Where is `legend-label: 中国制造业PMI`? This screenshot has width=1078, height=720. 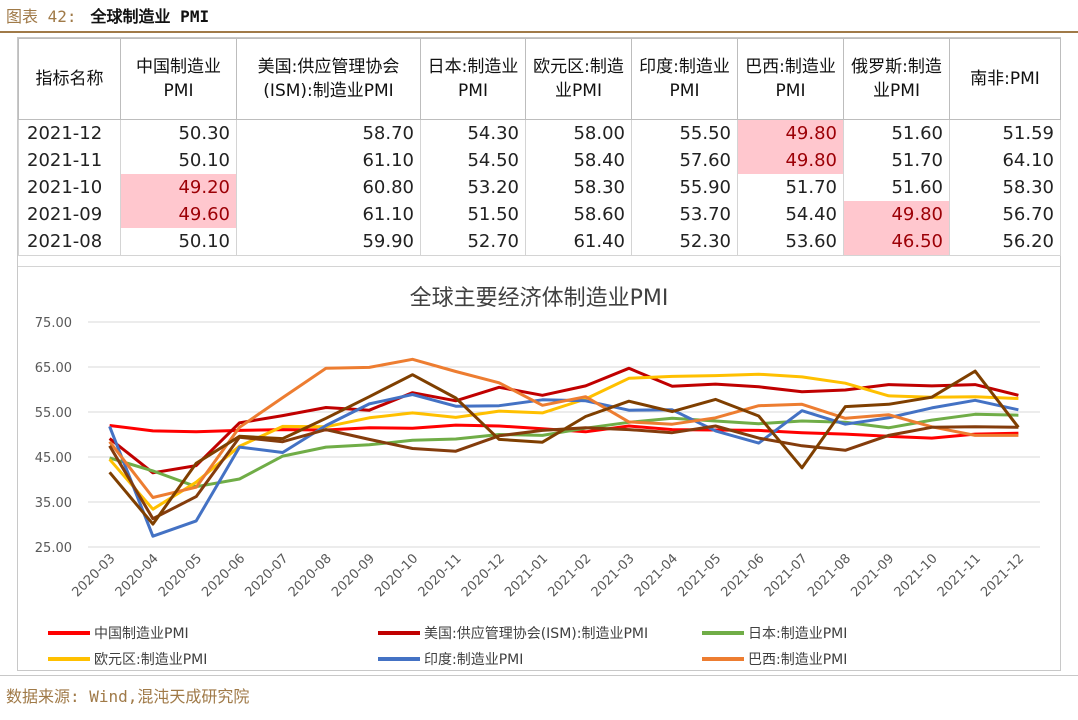
legend-label: 中国制造业PMI is located at coordinates (141, 634).